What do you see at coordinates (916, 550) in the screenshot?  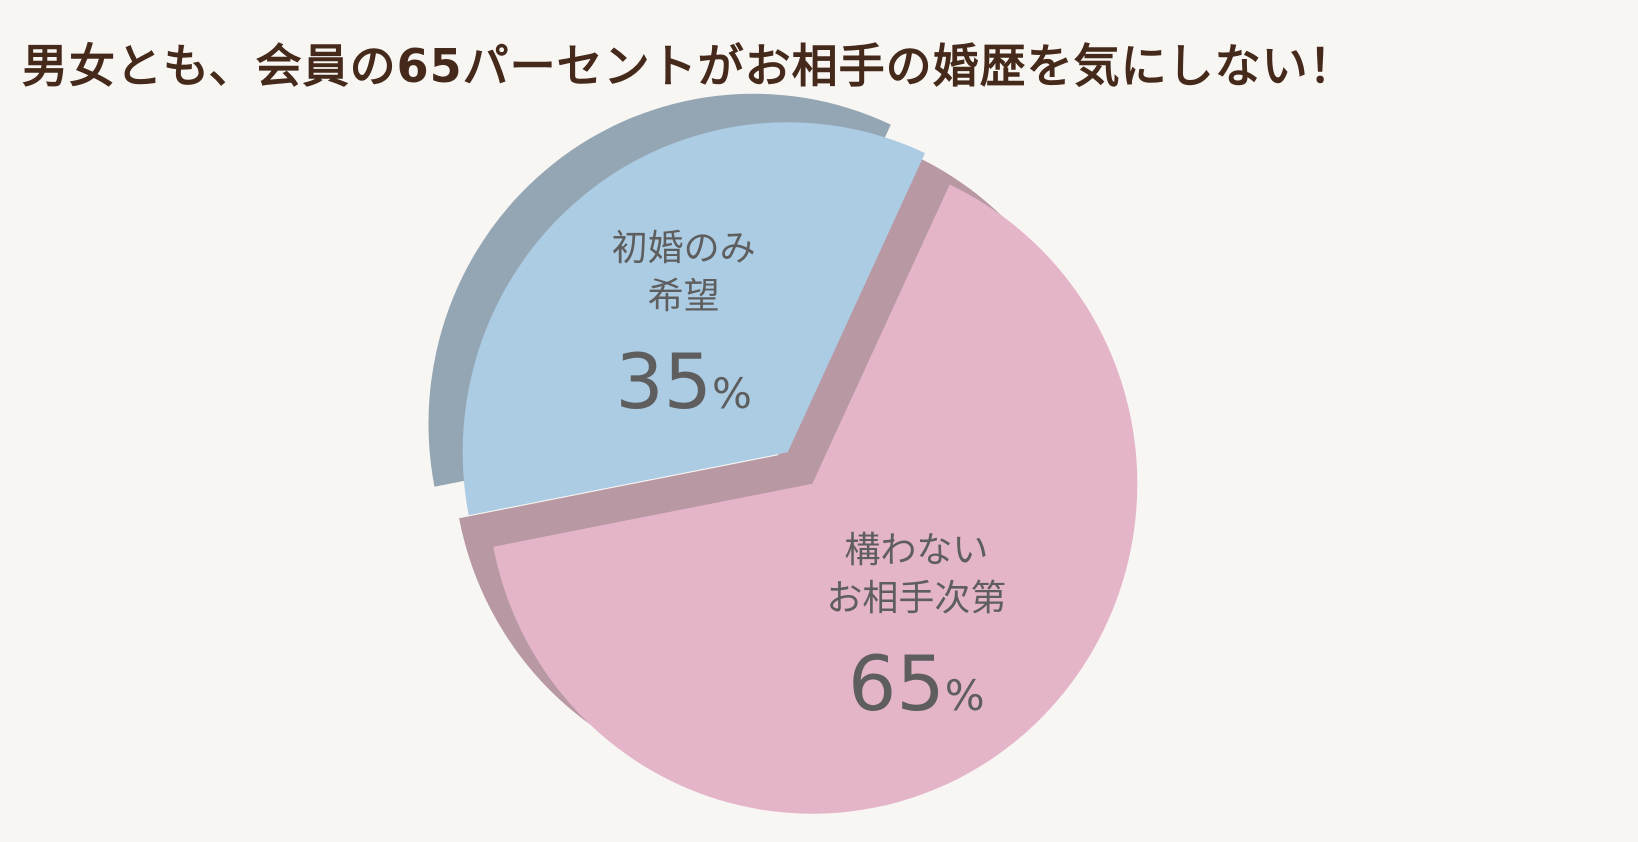 I see `slice-label-0-line-0: 構わない` at bounding box center [916, 550].